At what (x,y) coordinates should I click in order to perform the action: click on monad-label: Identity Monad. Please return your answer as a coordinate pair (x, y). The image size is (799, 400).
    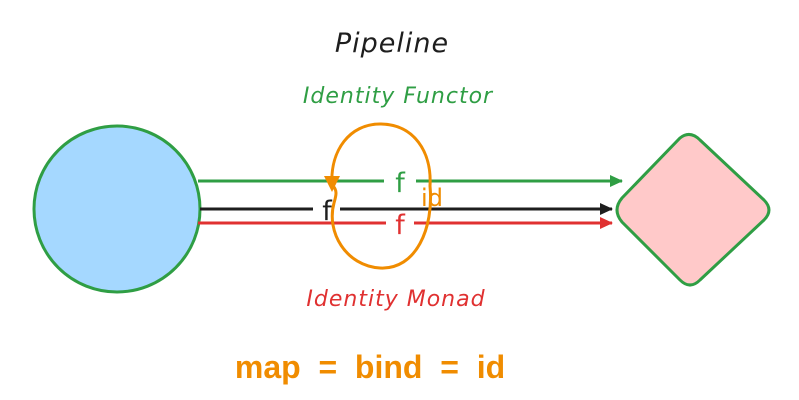
    Looking at the image, I should click on (395, 299).